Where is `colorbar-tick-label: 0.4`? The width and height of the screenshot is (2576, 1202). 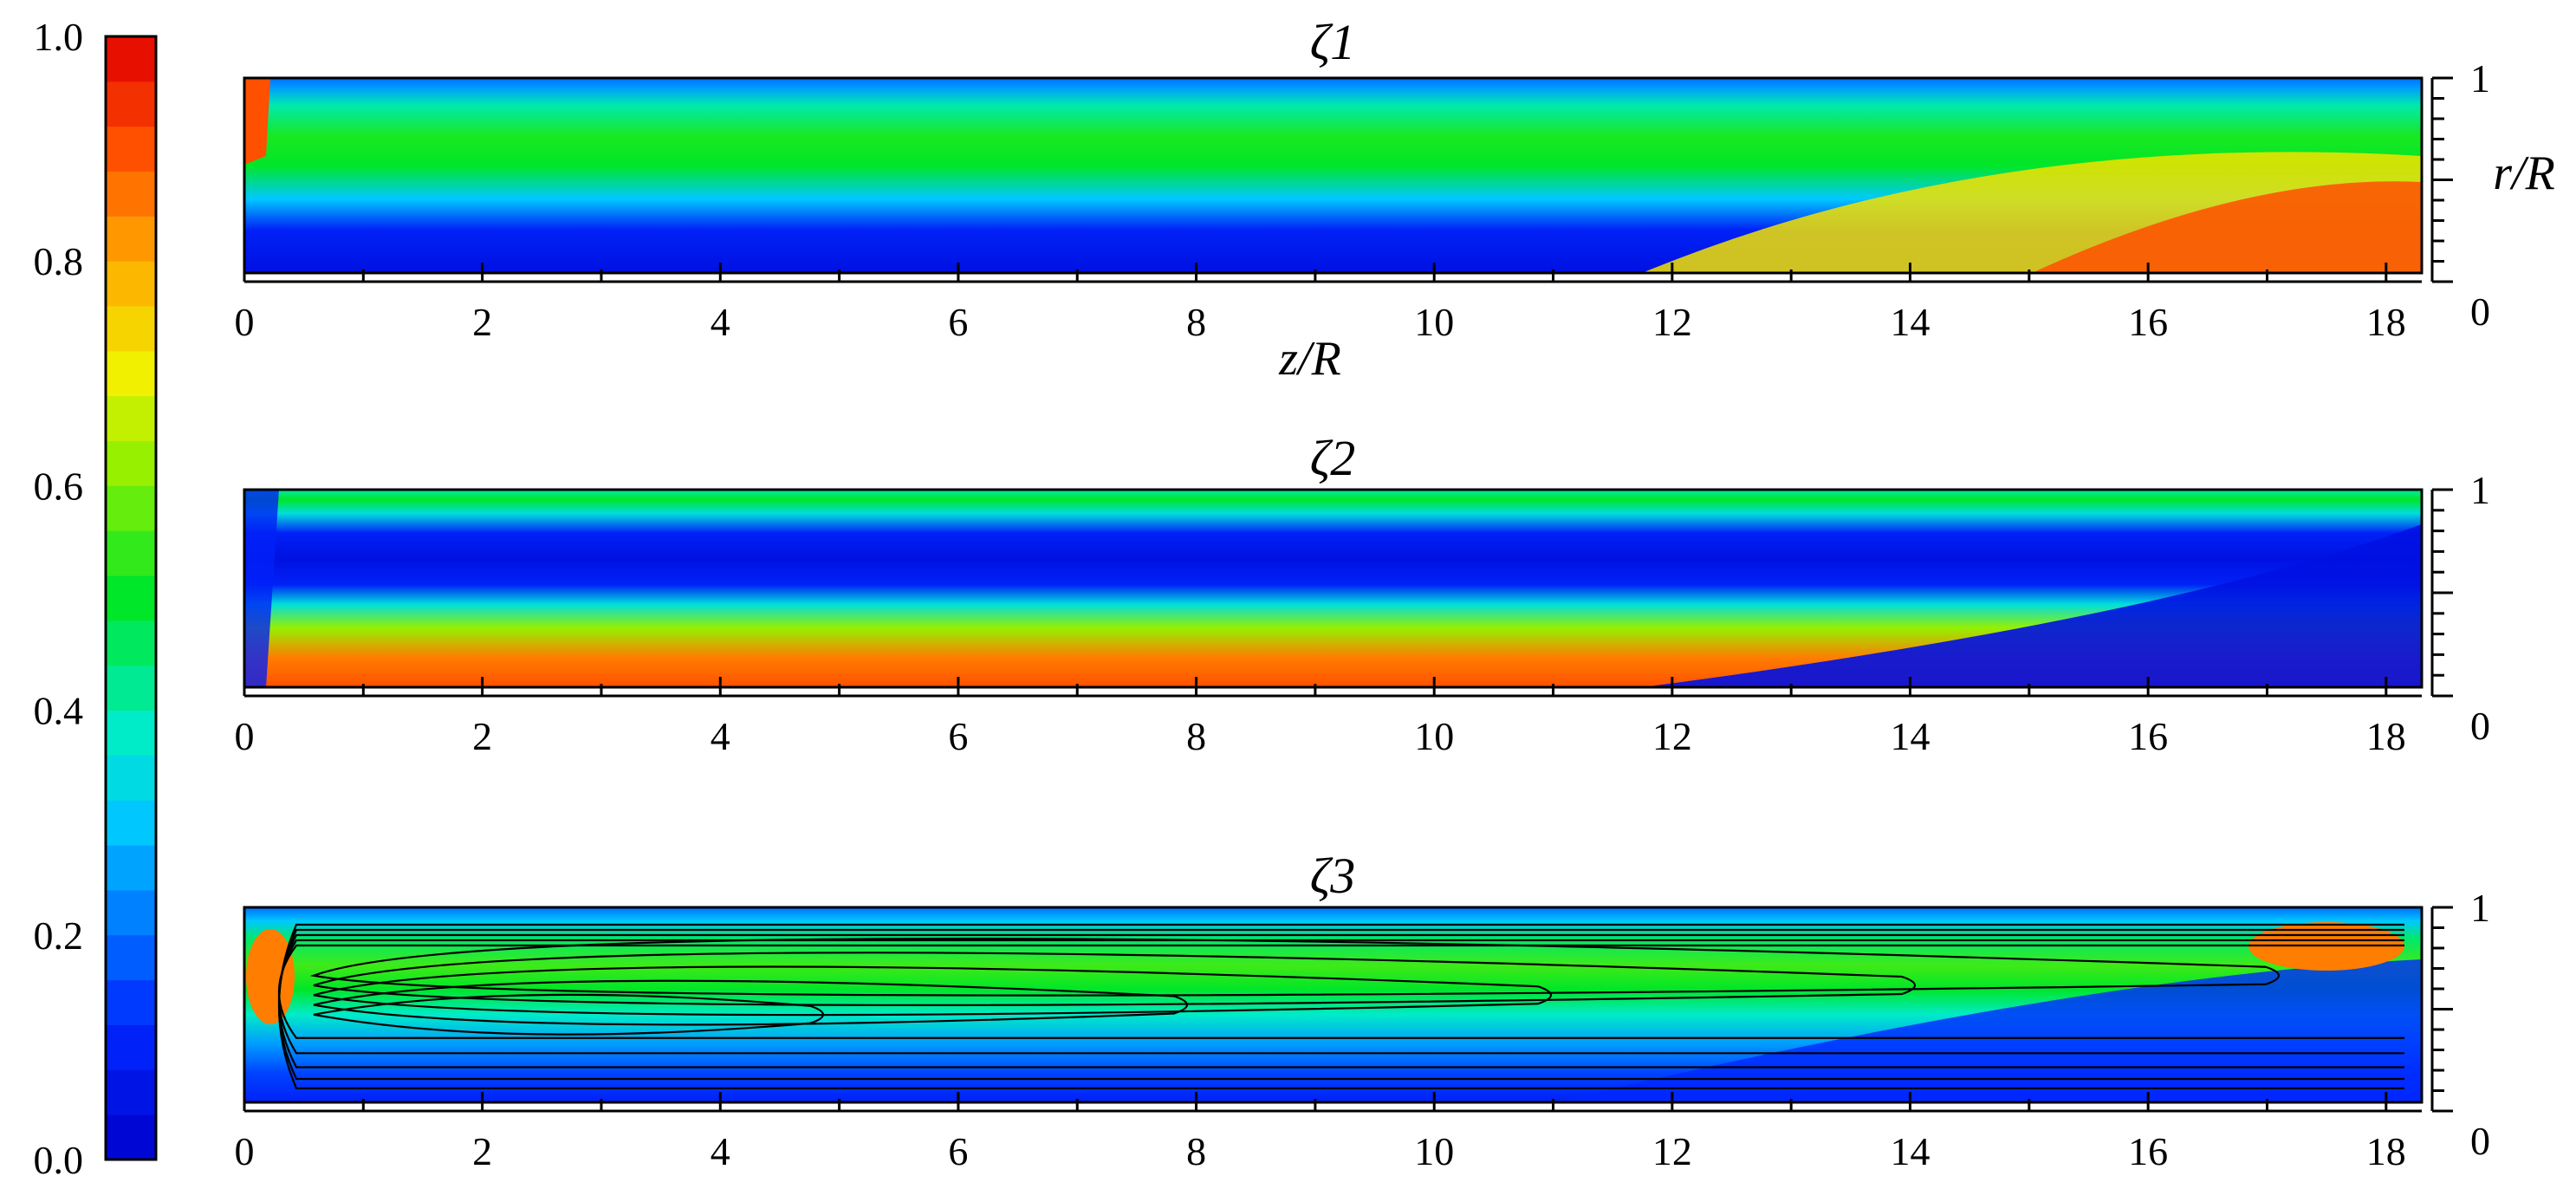
colorbar-tick-label: 0.4 is located at coordinates (59, 711).